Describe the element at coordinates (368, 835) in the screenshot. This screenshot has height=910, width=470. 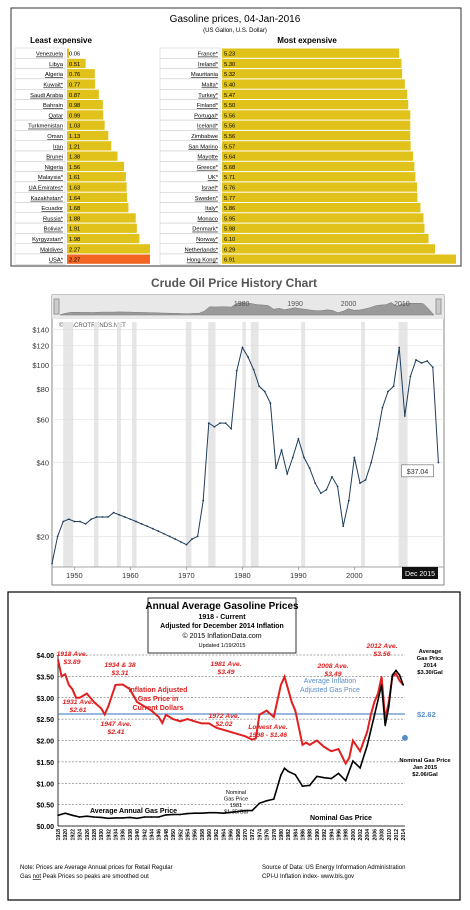
I see `x-tick-label: 2004` at that location.